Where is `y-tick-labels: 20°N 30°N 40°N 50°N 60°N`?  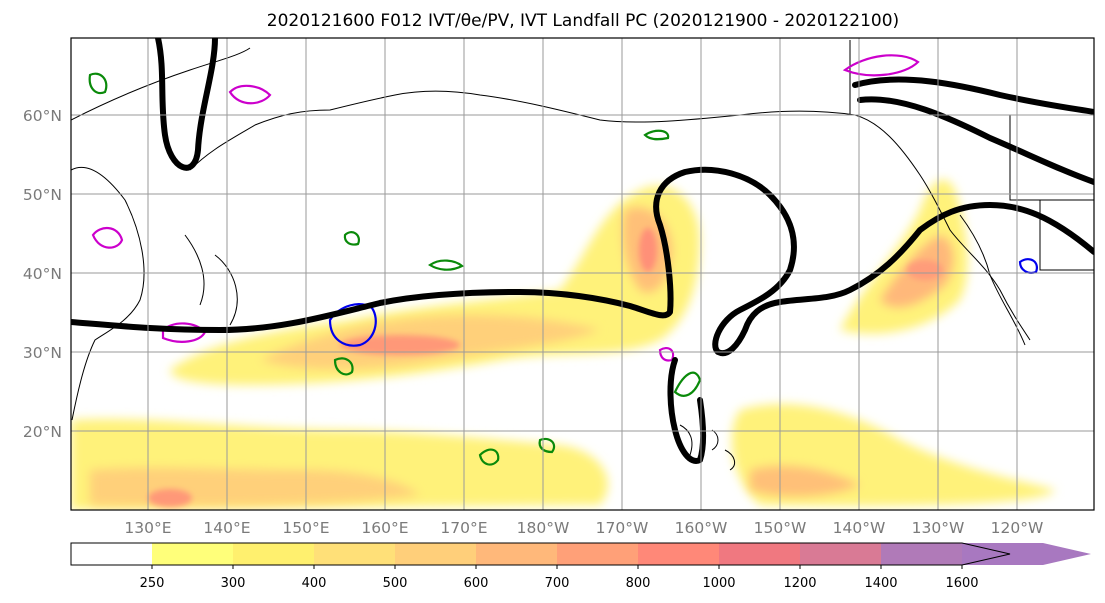 y-tick-labels: 20°N 30°N 40°N 50°N 60°N is located at coordinates (42, 274).